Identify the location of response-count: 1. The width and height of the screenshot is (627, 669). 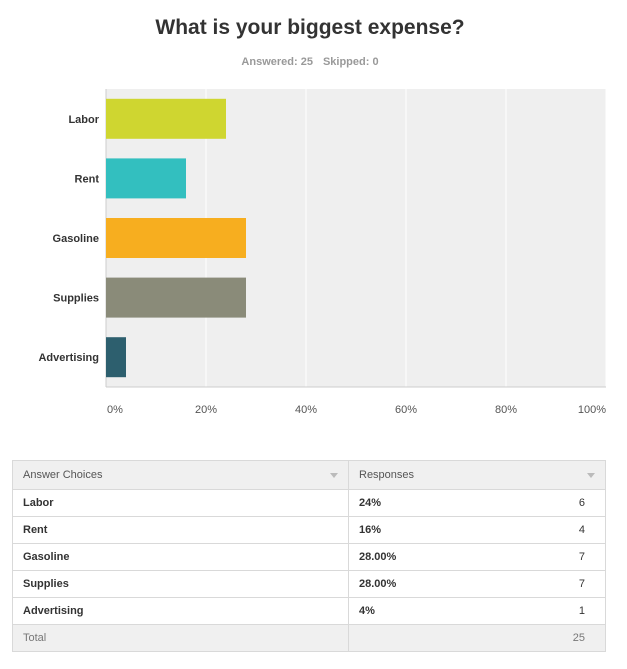
(547, 611).